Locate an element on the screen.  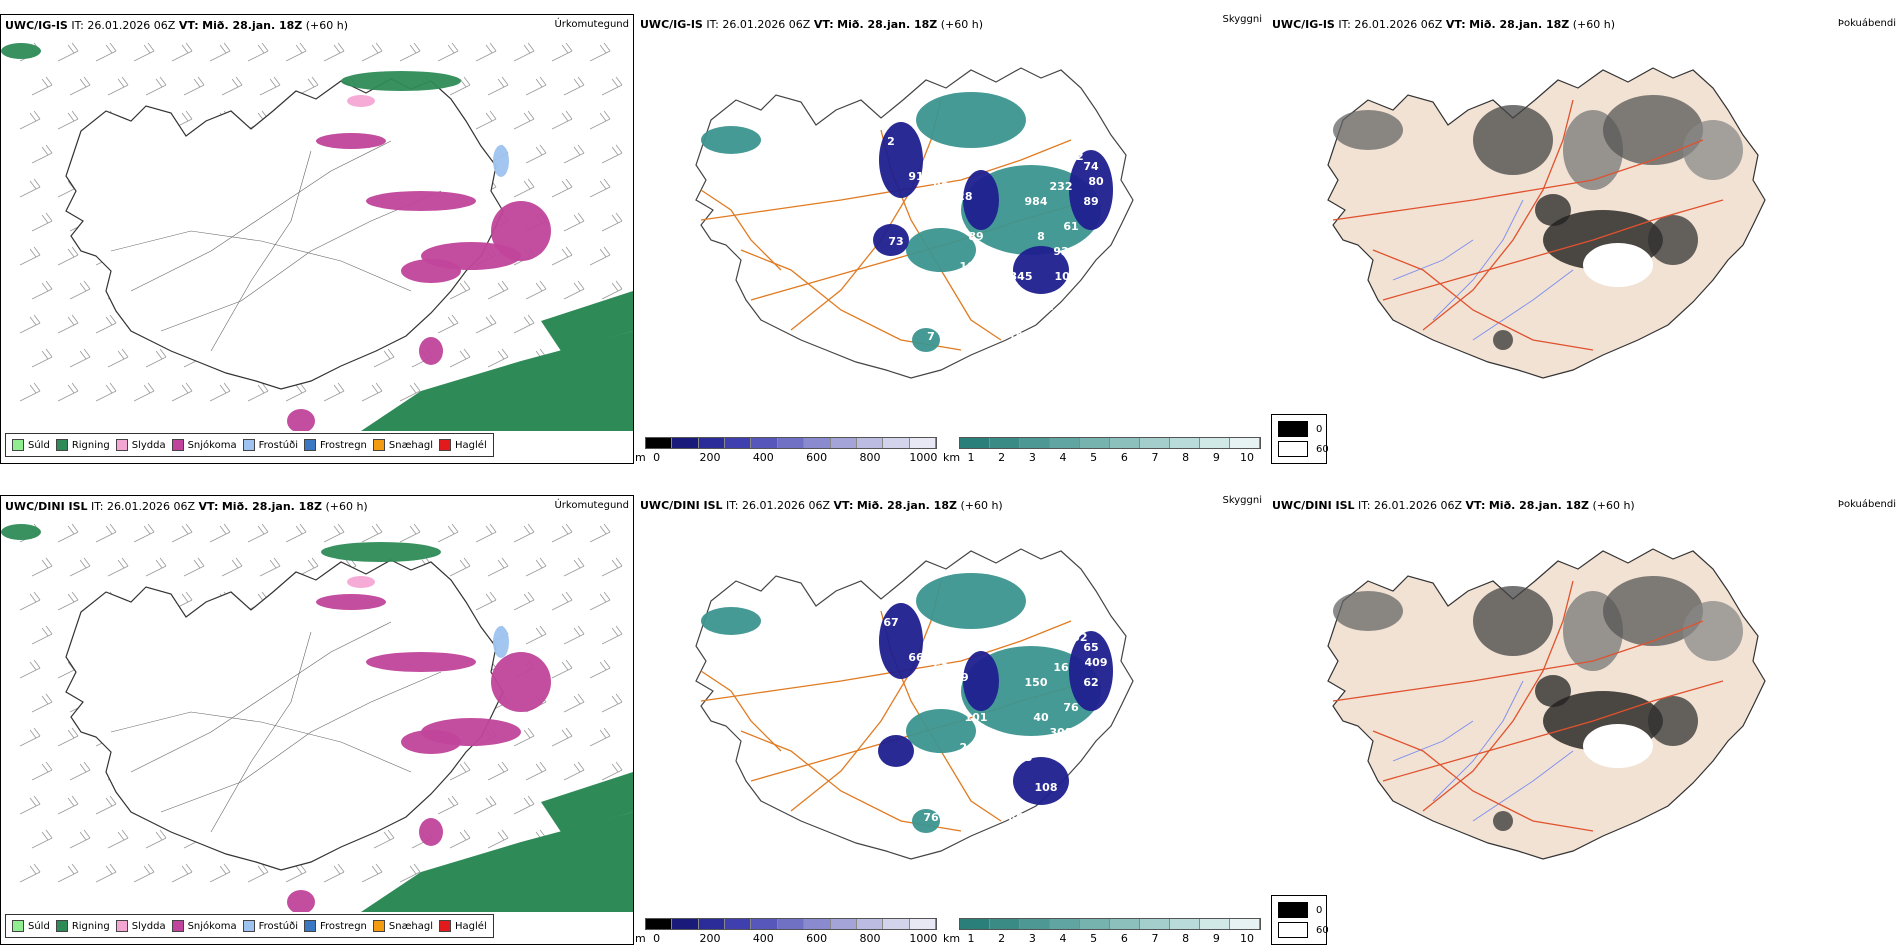
visibility-tick-label: 2 is located at coordinates (1002, 457).